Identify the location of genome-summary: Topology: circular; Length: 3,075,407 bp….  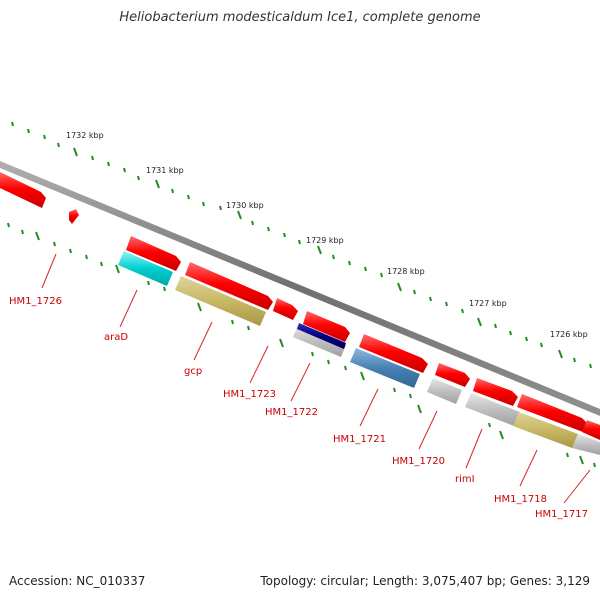
(425, 581).